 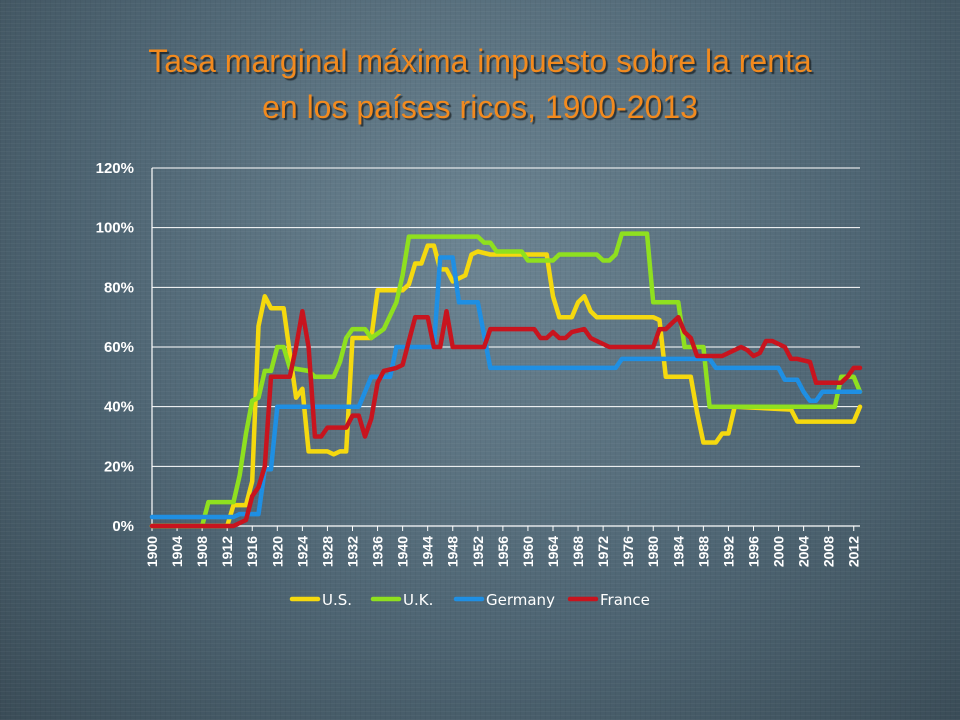 What do you see at coordinates (403, 551) in the screenshot?
I see `x-tick-label: 1940` at bounding box center [403, 551].